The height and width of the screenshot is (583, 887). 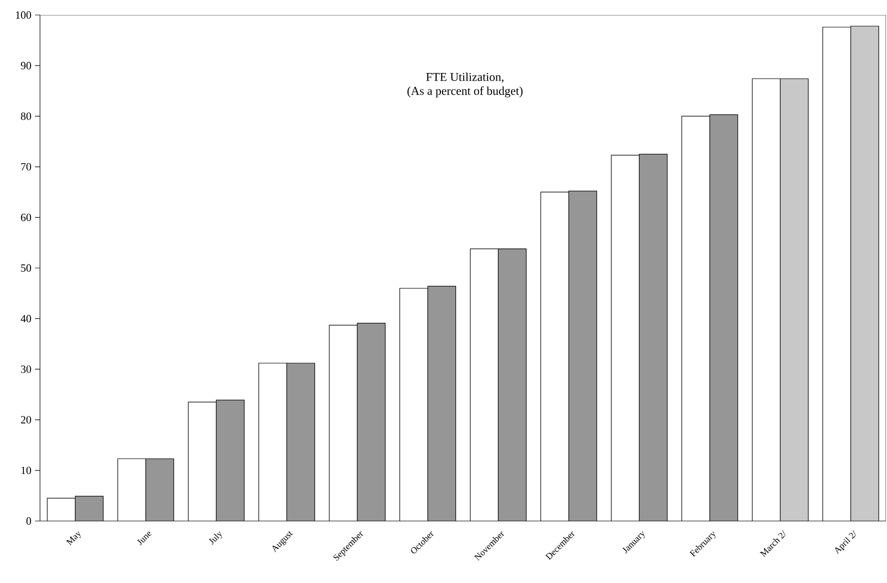 I want to click on y-tick-label: 40, so click(x=26, y=318).